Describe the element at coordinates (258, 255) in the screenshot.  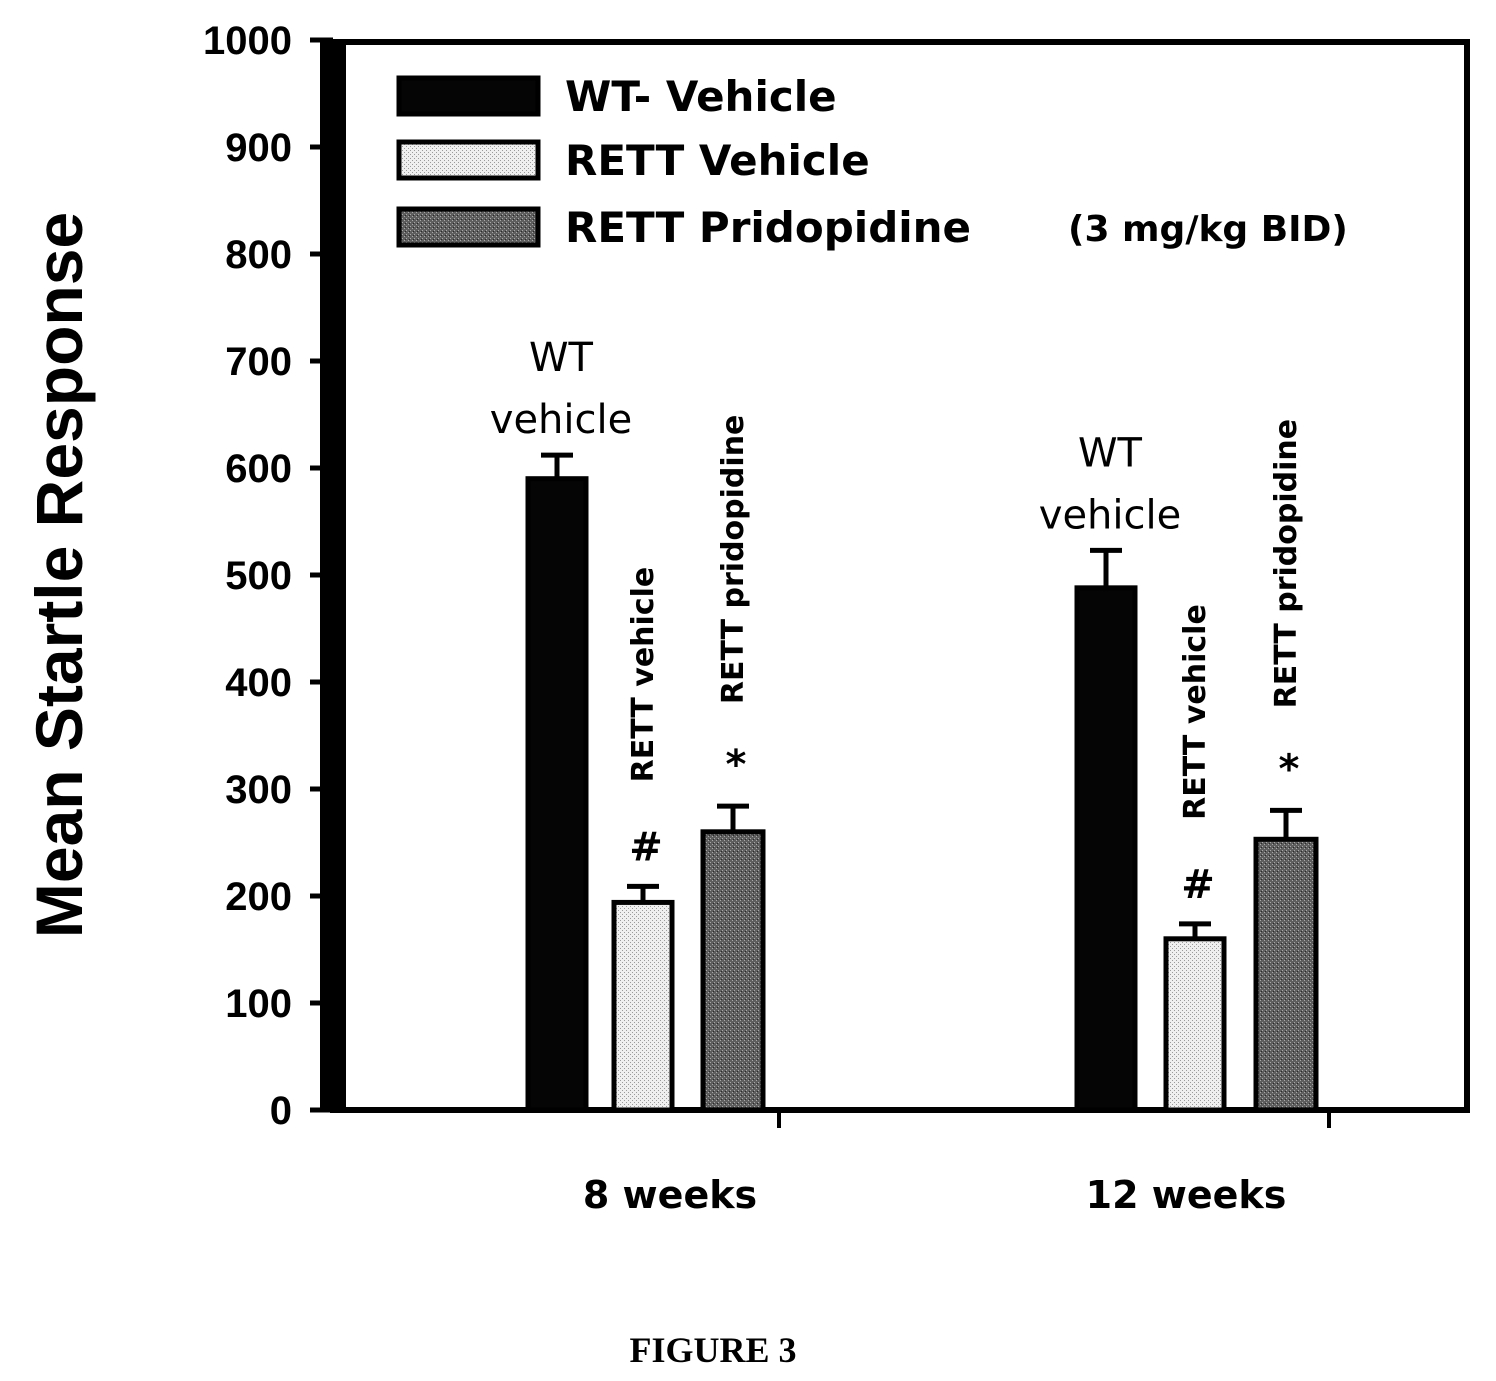
I see `y-tick-label: 800` at that location.